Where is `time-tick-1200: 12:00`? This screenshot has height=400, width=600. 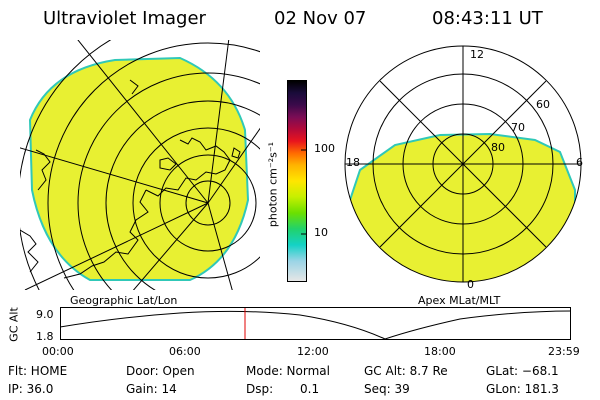
time-tick-1200: 12:00 is located at coordinates (313, 351).